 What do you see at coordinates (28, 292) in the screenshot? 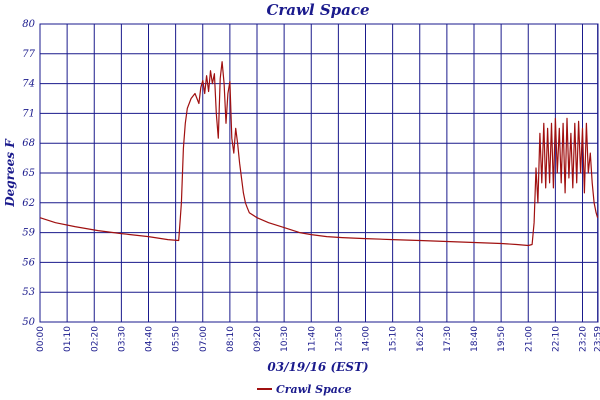
I see `y-tick-label: 53` at bounding box center [28, 292].